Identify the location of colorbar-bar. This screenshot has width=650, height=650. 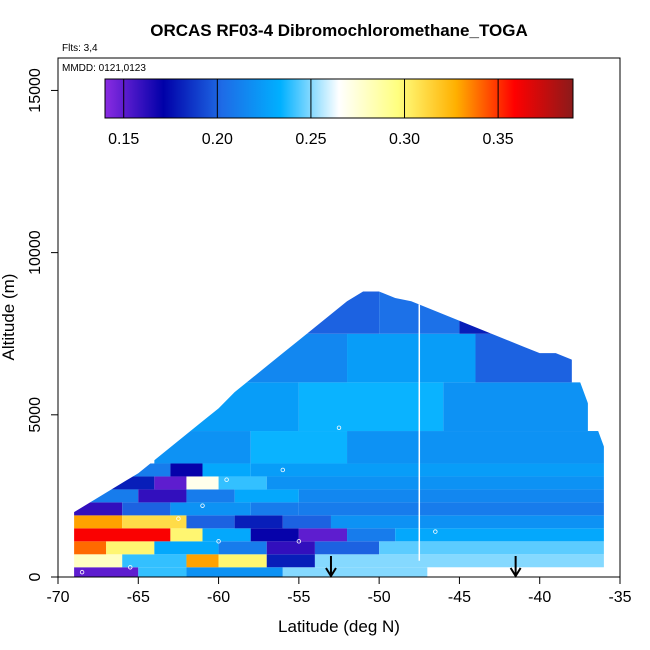
(339, 98).